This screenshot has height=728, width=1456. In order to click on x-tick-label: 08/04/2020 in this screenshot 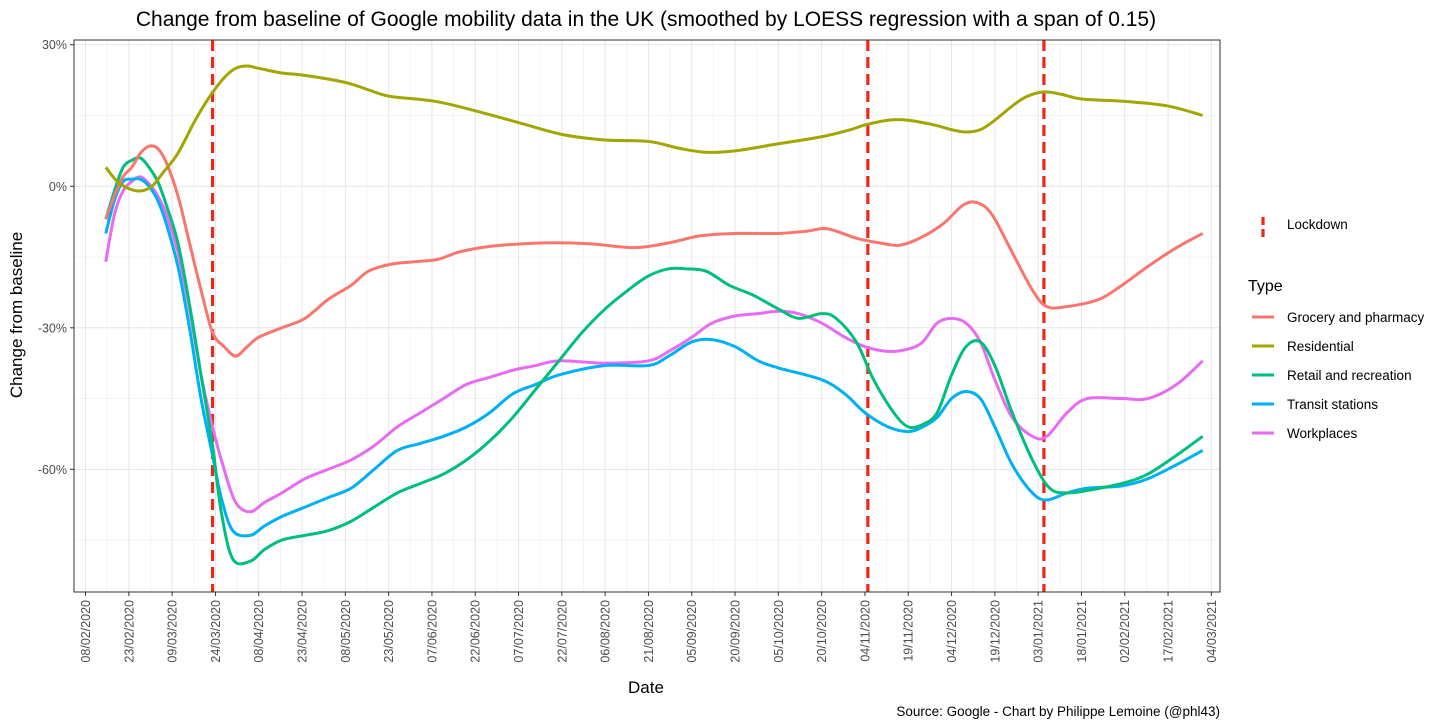, I will do `click(259, 631)`.